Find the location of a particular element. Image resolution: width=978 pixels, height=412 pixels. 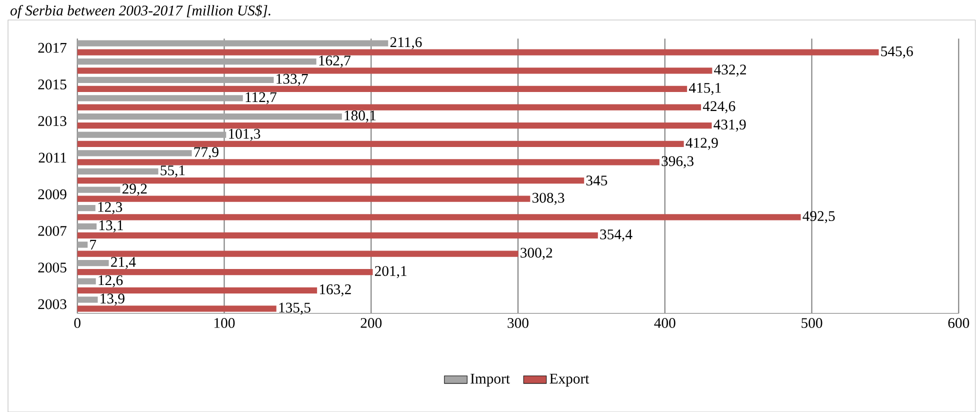

x-tick-label: 300 is located at coordinates (518, 323).